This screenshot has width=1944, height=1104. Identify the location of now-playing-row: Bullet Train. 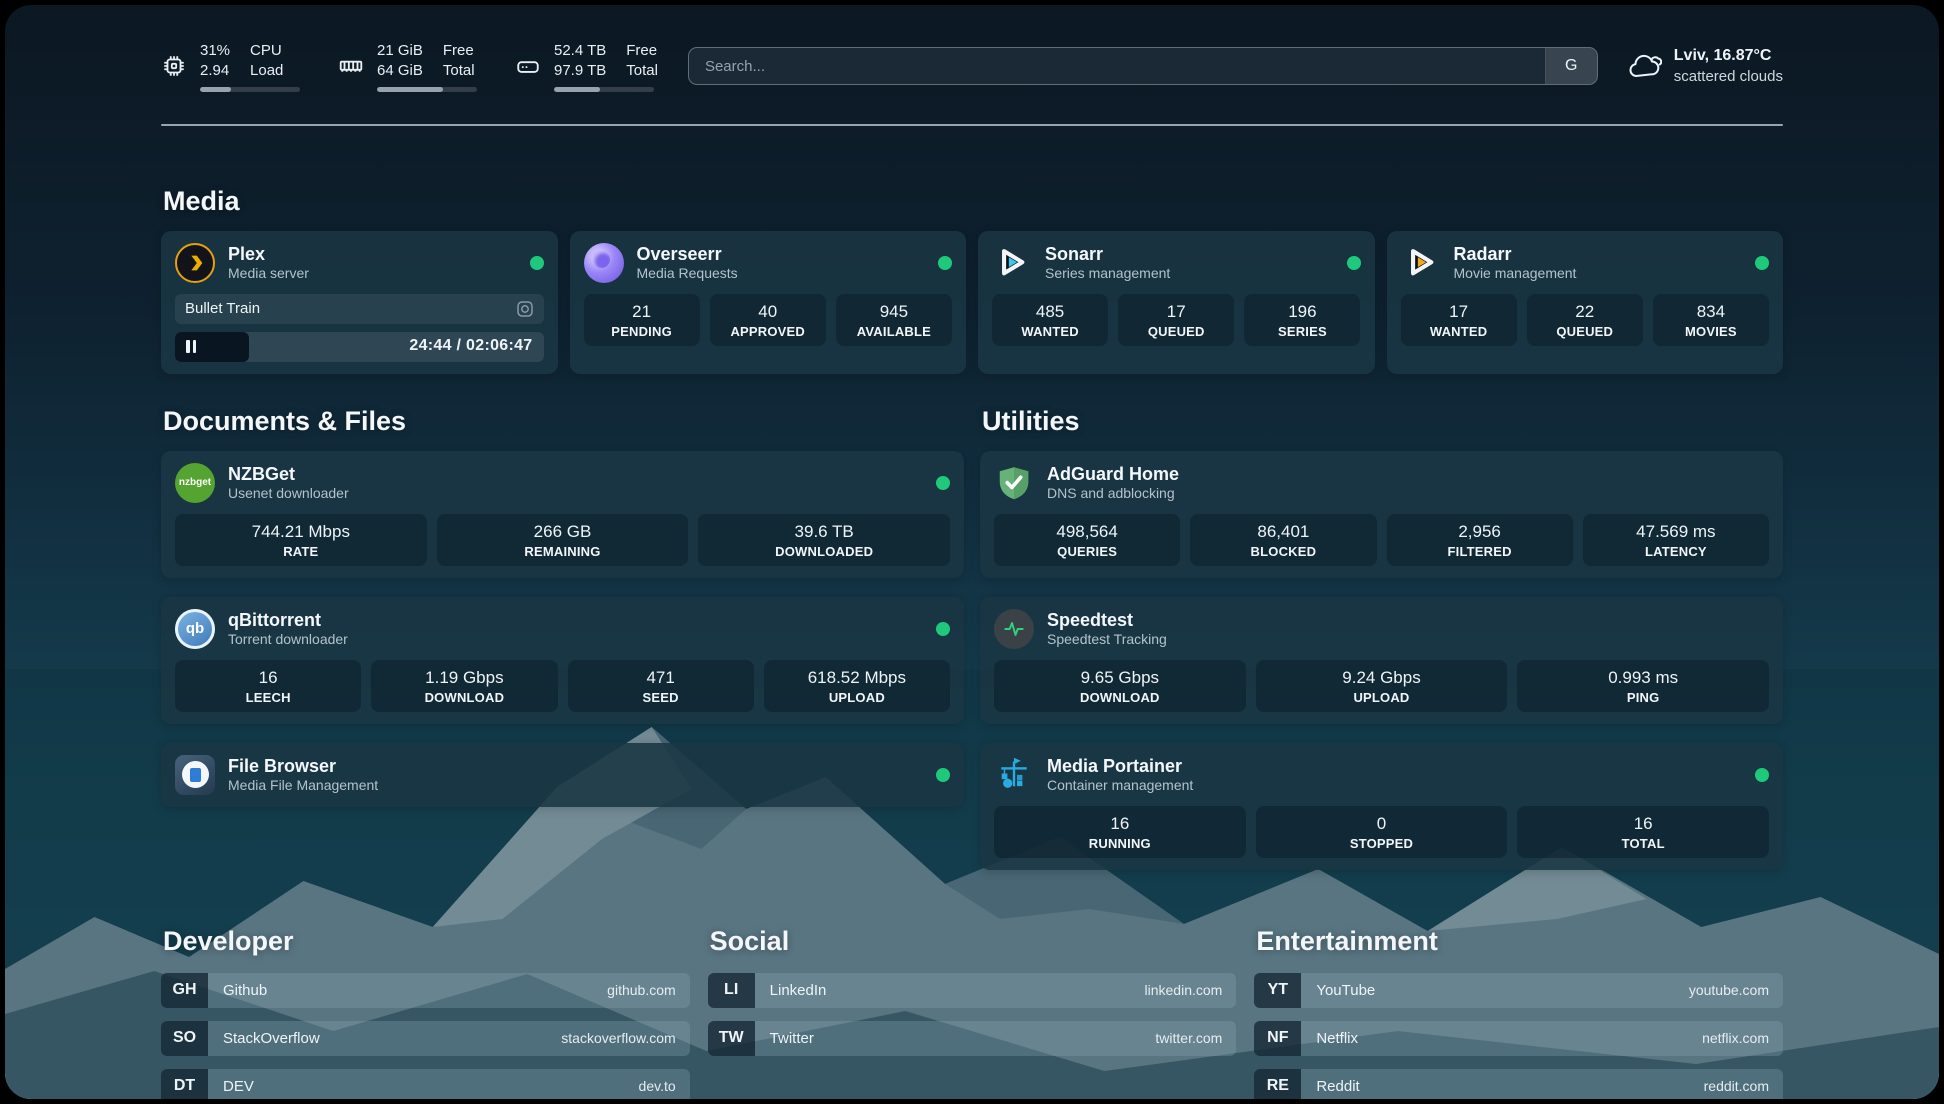
(359, 308).